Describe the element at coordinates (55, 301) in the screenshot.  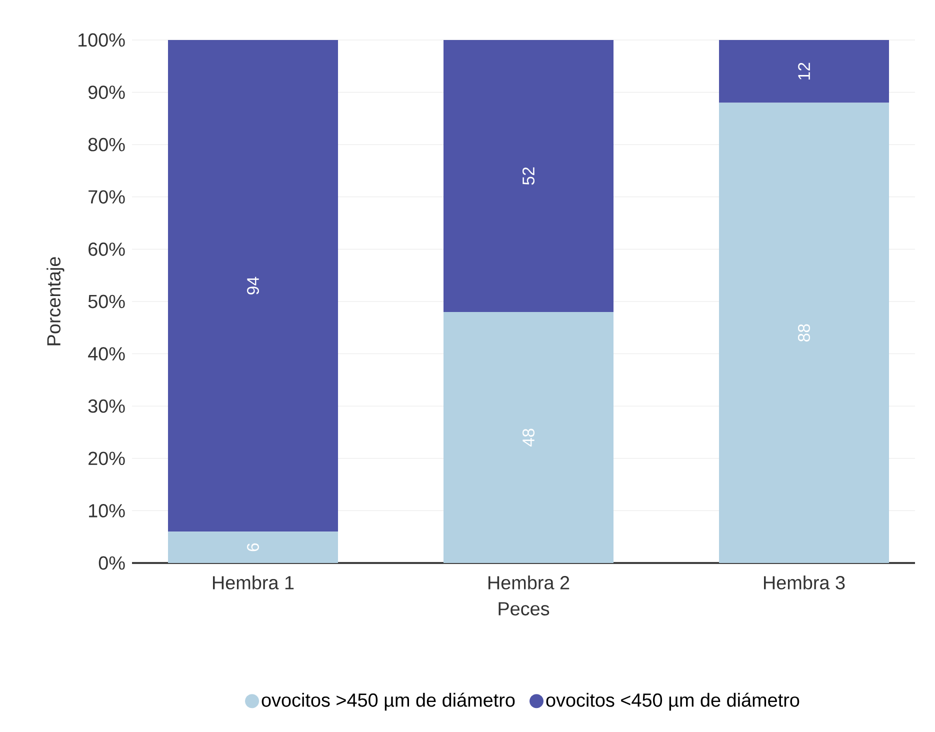
I see `y-axis-title: Porcentaje` at that location.